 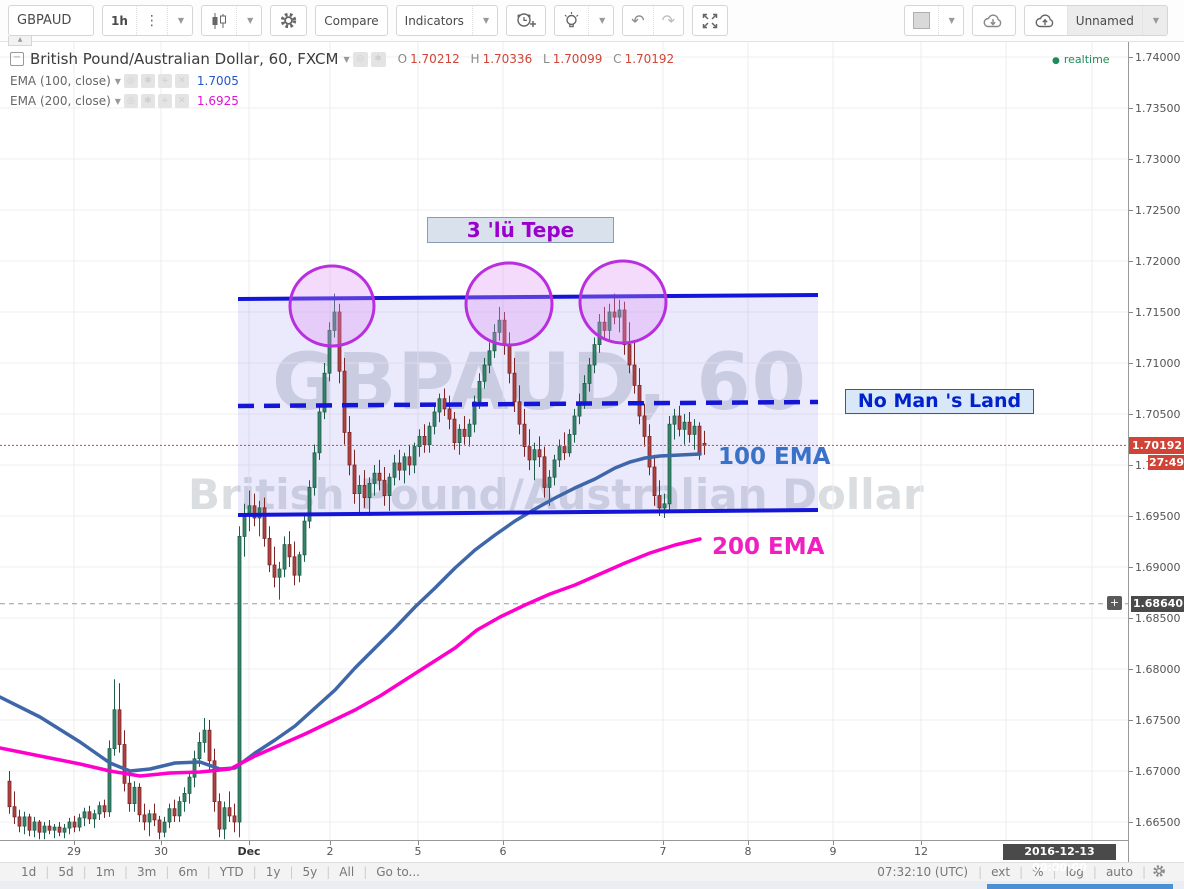 I want to click on toggle-auto: auto, so click(x=1119, y=872).